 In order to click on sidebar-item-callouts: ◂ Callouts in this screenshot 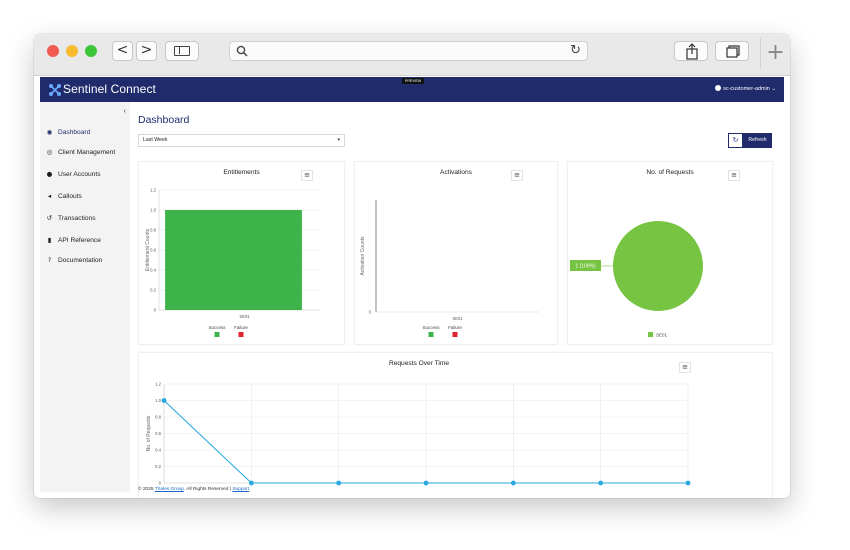, I will do `click(63, 198)`.